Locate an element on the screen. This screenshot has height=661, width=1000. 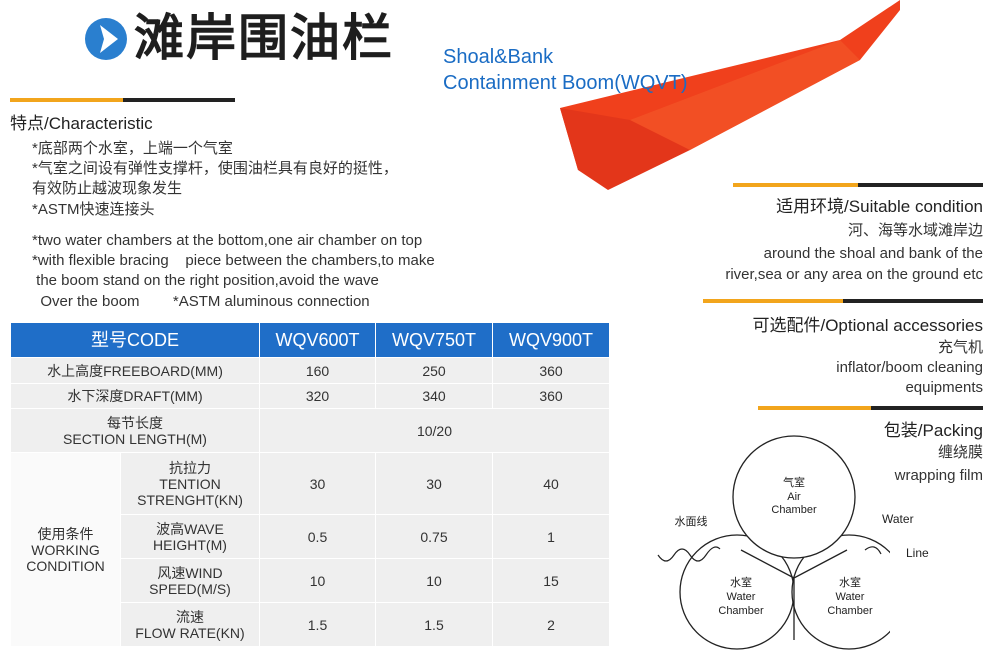
column-header: WQV750T is located at coordinates (434, 340).